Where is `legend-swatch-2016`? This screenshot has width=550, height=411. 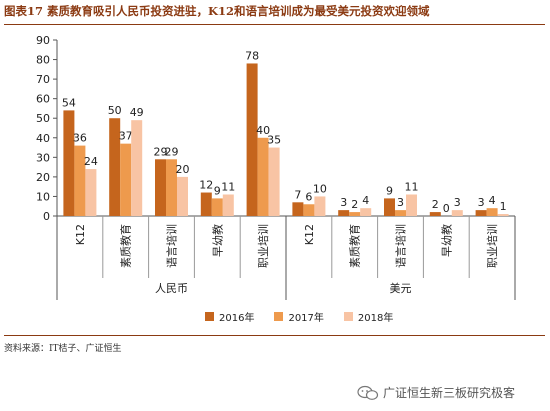
legend-swatch-2016 is located at coordinates (209, 316).